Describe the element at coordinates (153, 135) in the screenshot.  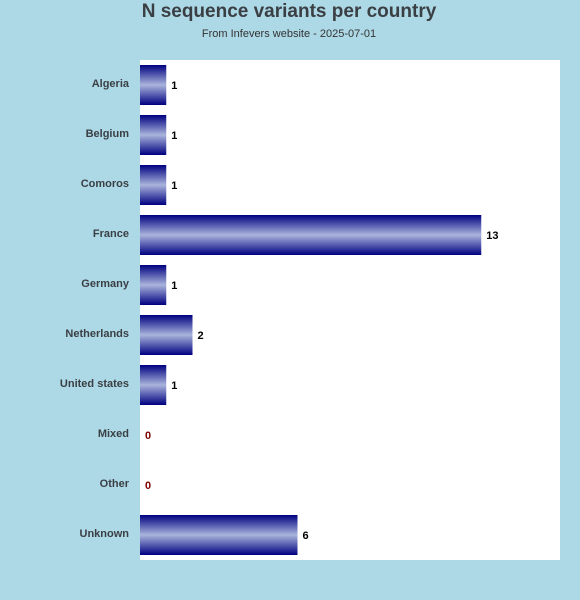
I see `bar-belgium` at that location.